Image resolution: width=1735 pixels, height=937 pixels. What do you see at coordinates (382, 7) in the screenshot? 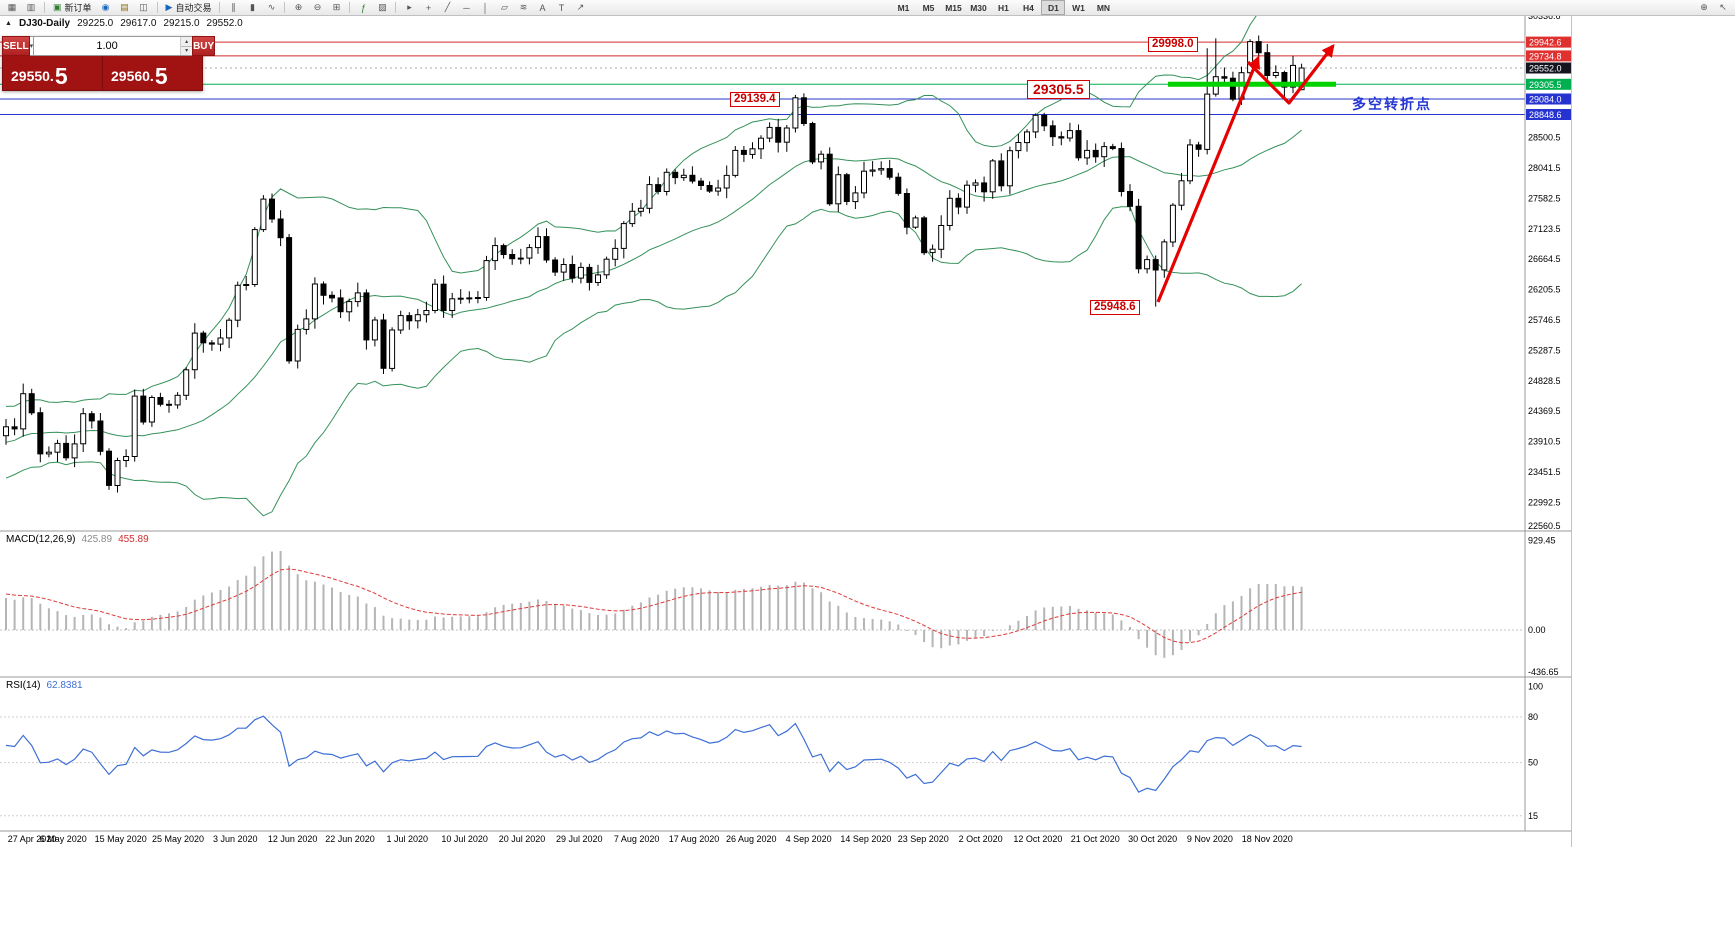
I see `templates-icon: ▨` at bounding box center [382, 7].